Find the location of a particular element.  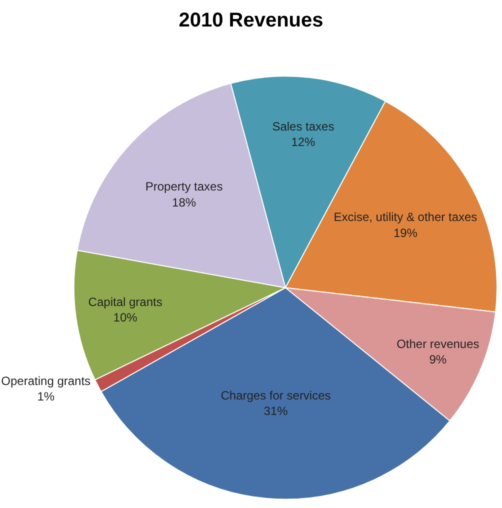

data-label: 18% is located at coordinates (184, 202).